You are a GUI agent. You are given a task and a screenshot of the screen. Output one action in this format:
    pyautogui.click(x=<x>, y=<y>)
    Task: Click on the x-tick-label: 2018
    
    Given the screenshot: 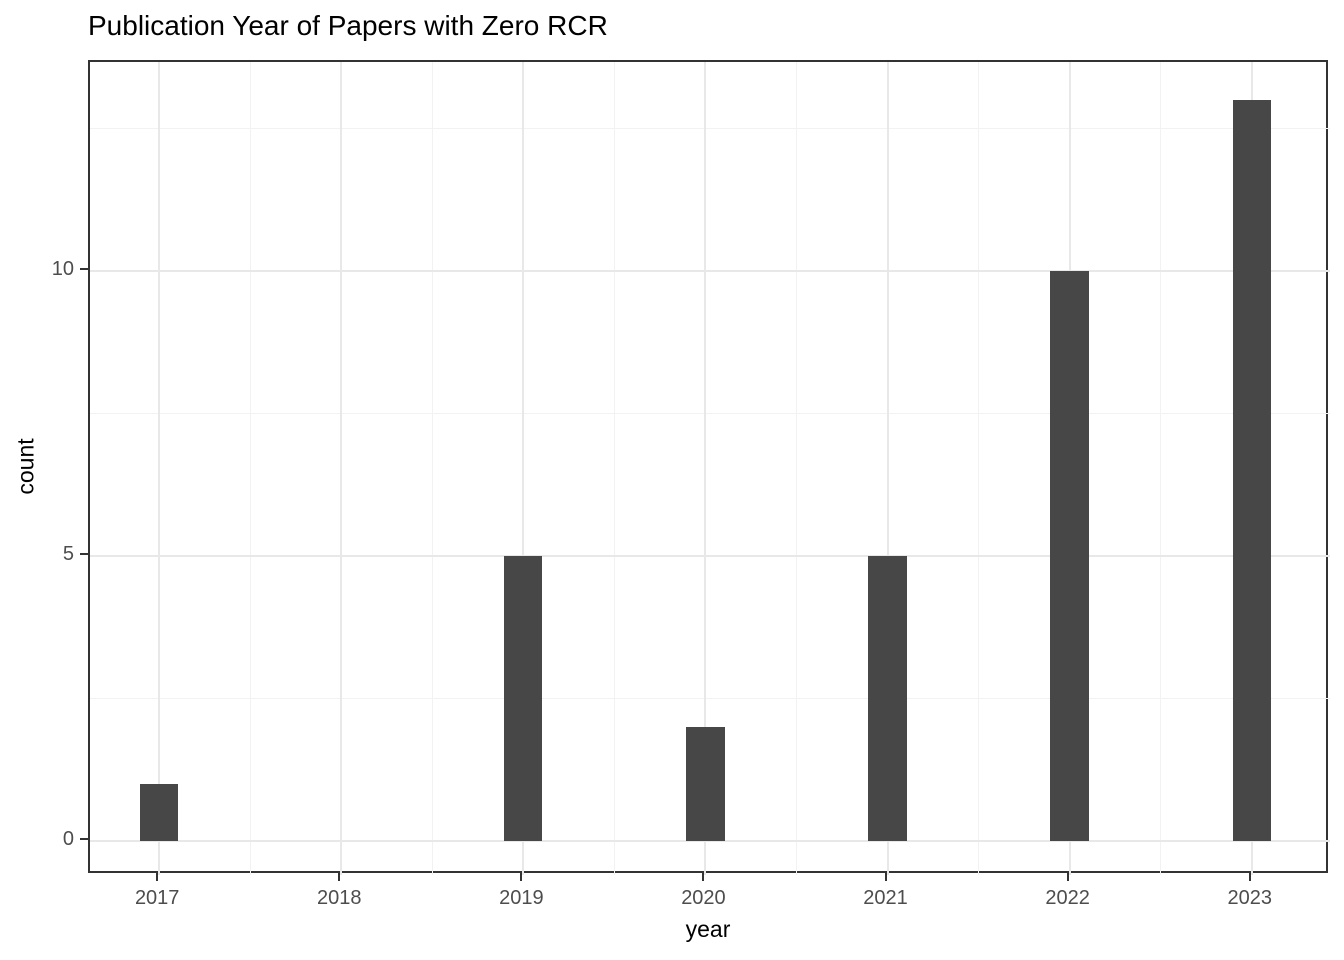 What is the action you would take?
    pyautogui.click(x=339, y=898)
    